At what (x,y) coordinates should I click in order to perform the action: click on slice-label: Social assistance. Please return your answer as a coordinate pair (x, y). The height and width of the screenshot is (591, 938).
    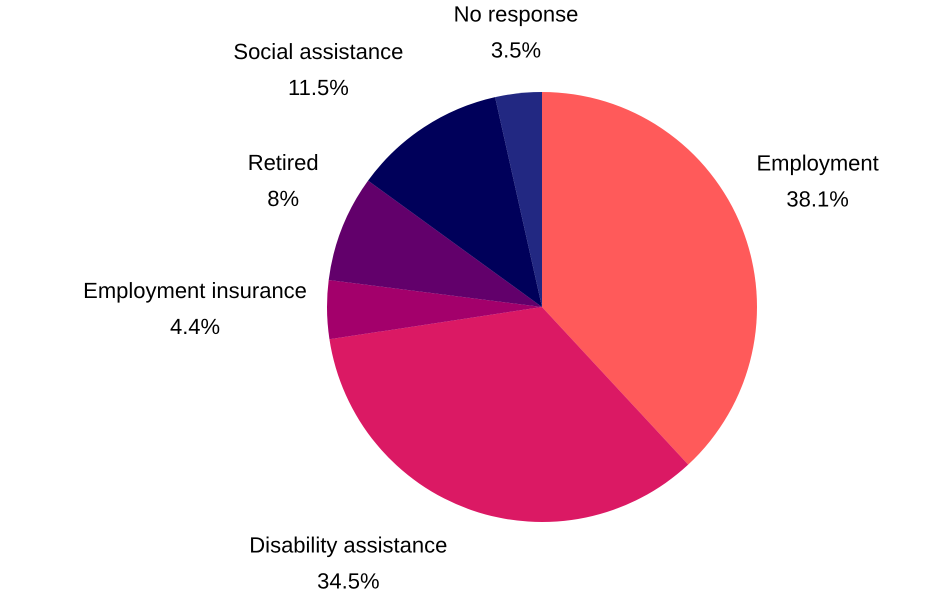
    Looking at the image, I should click on (318, 51).